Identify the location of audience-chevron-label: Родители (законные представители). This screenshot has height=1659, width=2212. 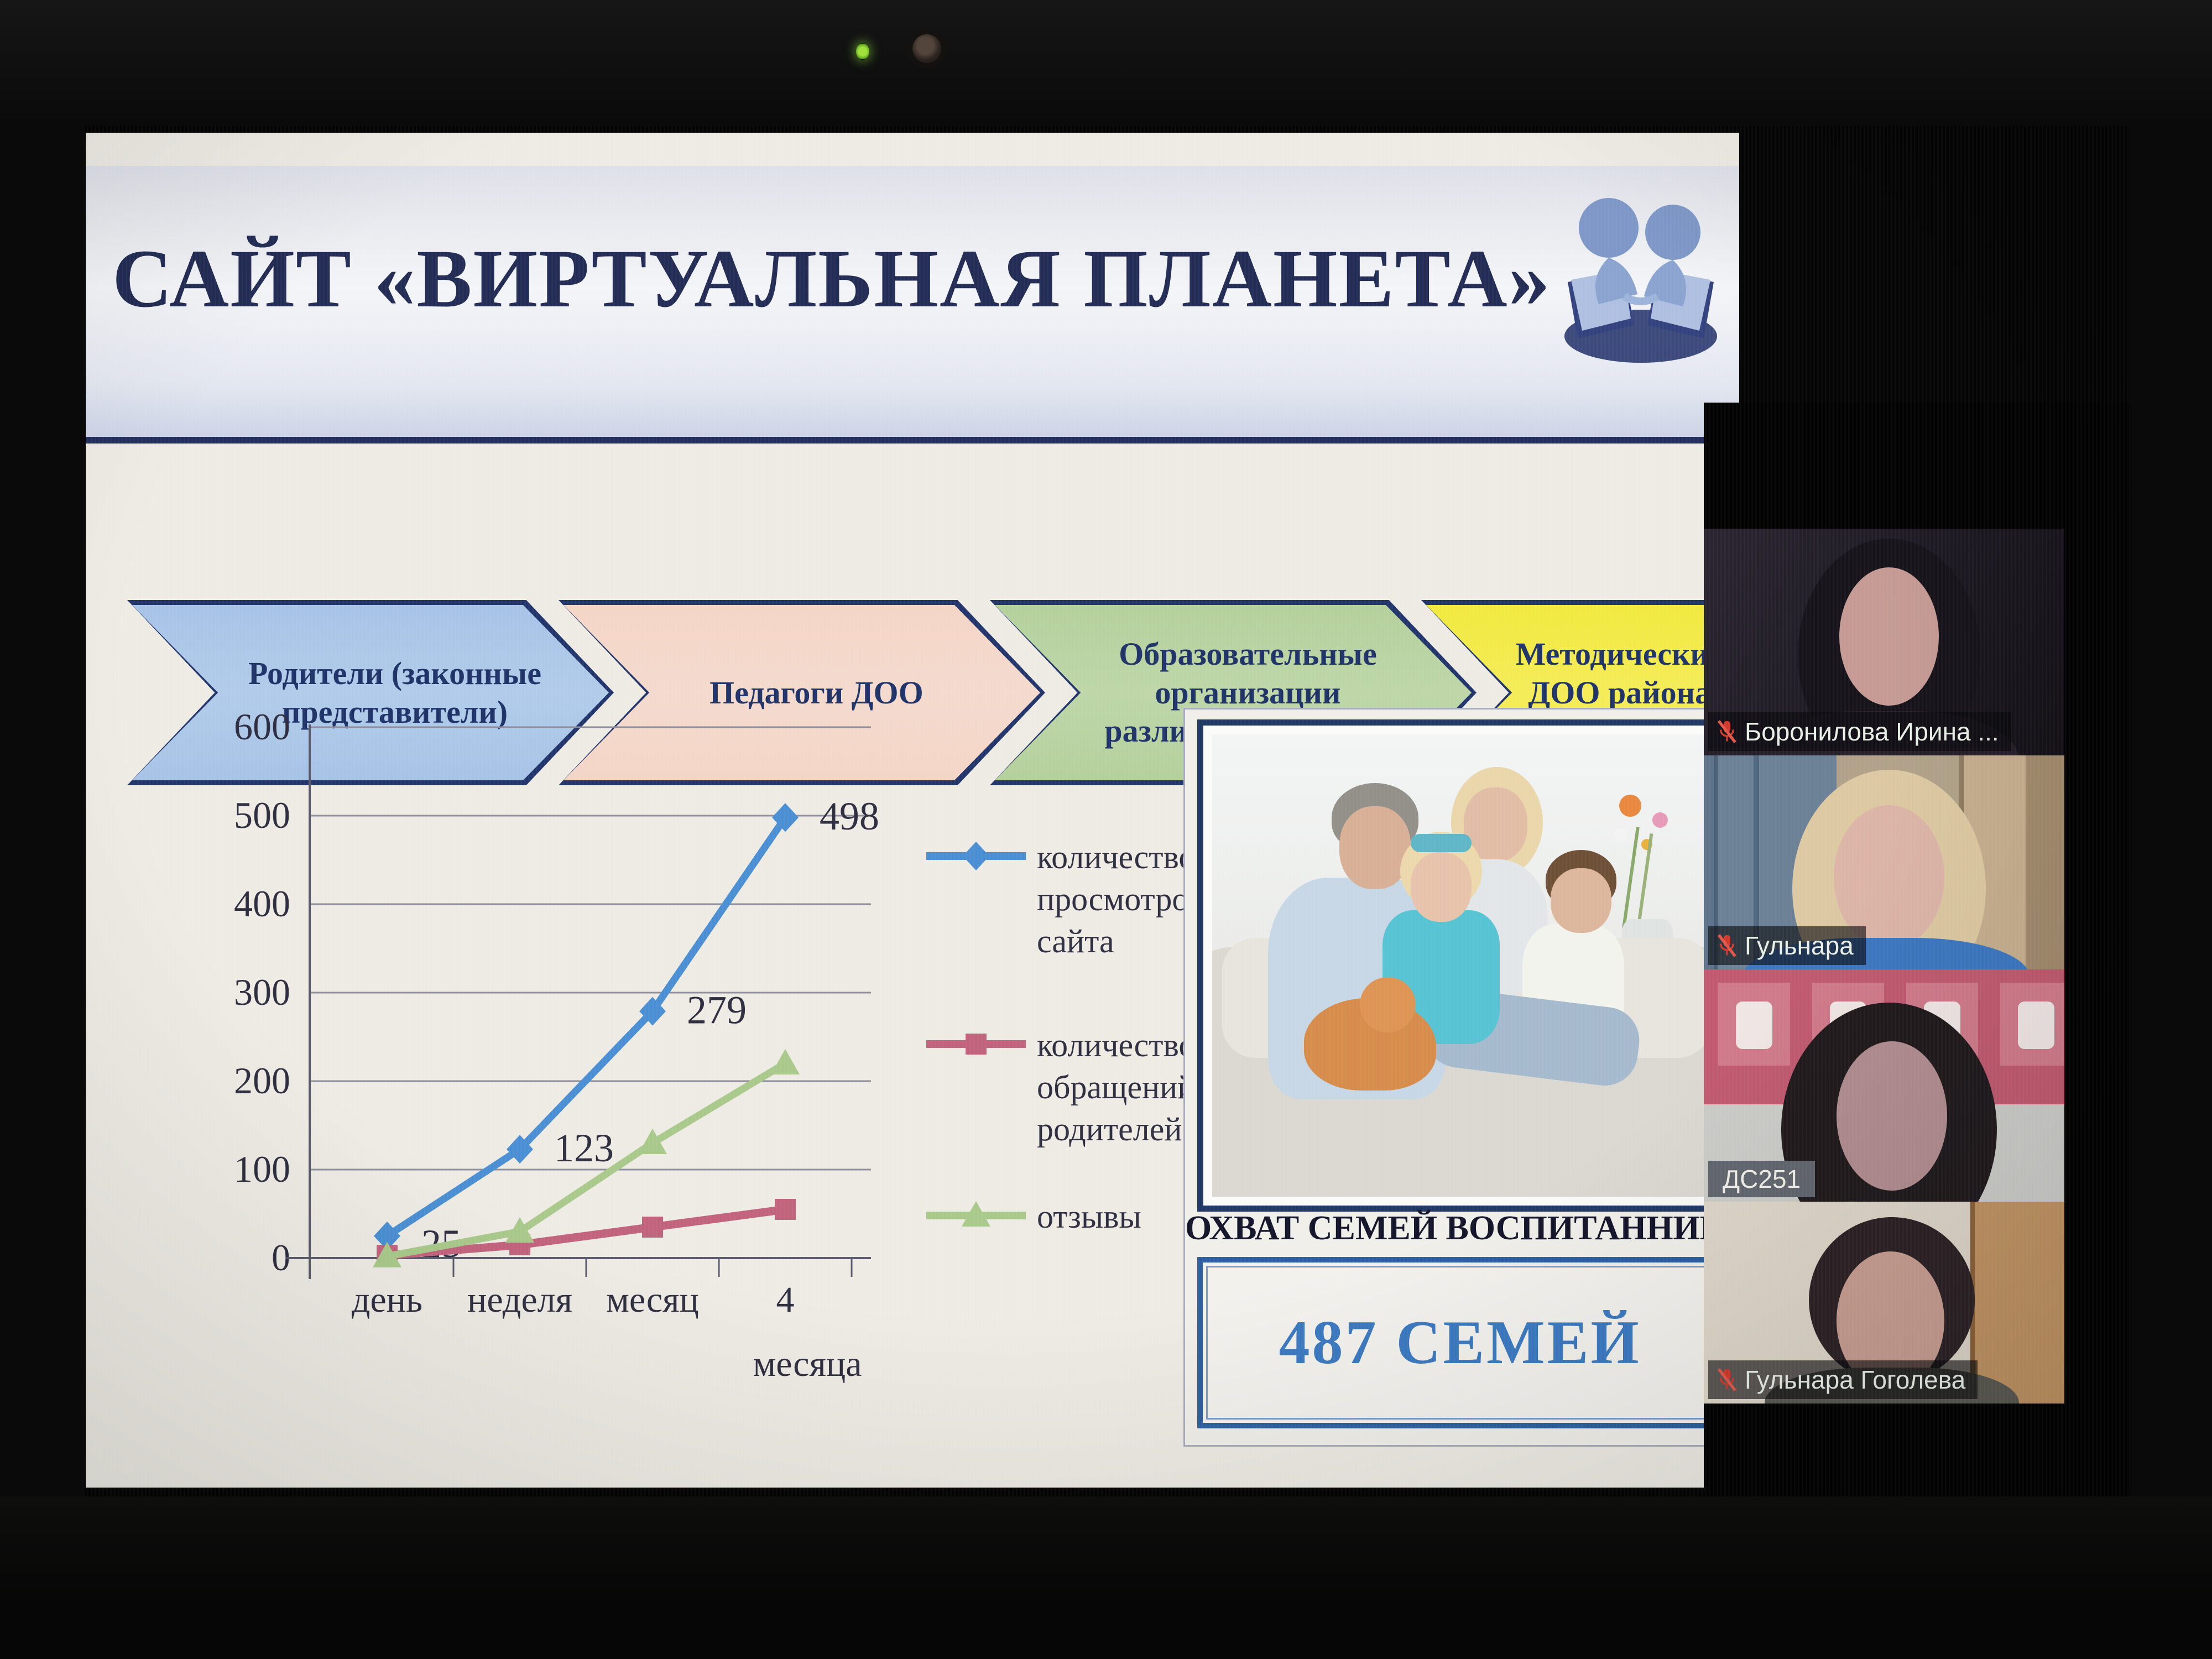
(394, 692).